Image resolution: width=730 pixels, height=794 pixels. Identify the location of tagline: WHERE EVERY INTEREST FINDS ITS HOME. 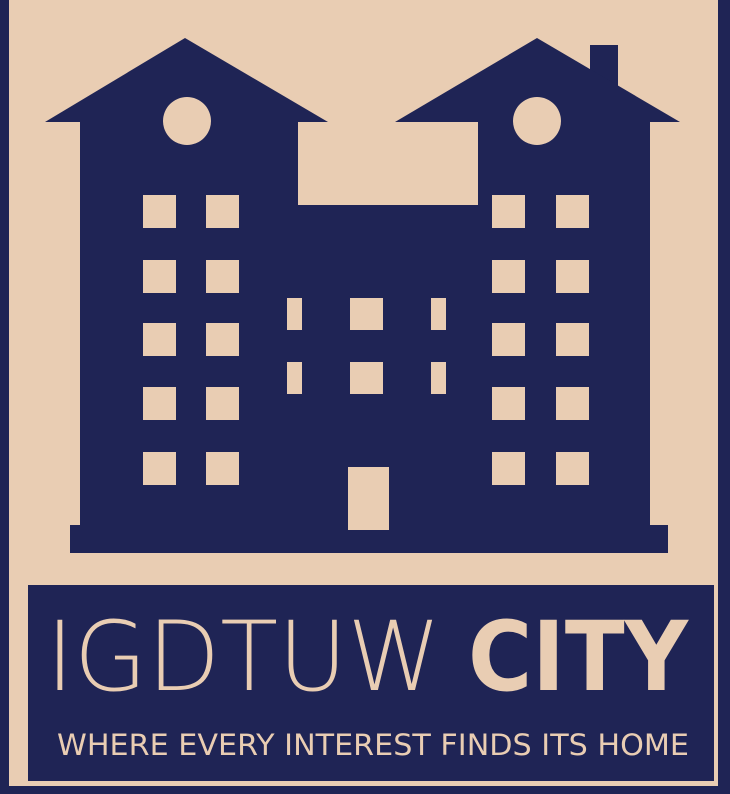
(373, 745).